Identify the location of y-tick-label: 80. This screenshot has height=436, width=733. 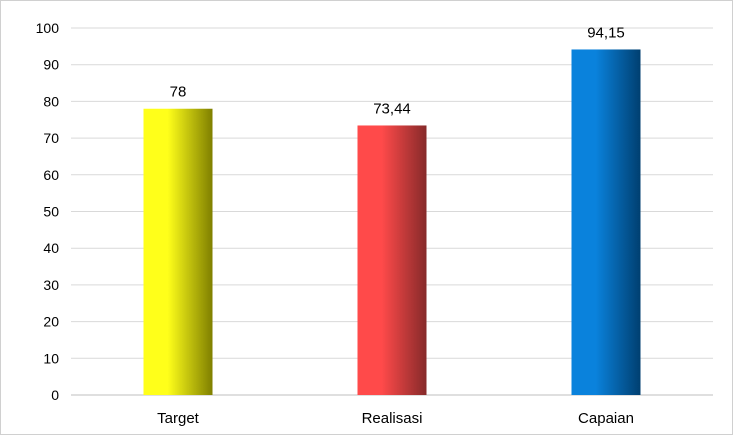
(51, 101).